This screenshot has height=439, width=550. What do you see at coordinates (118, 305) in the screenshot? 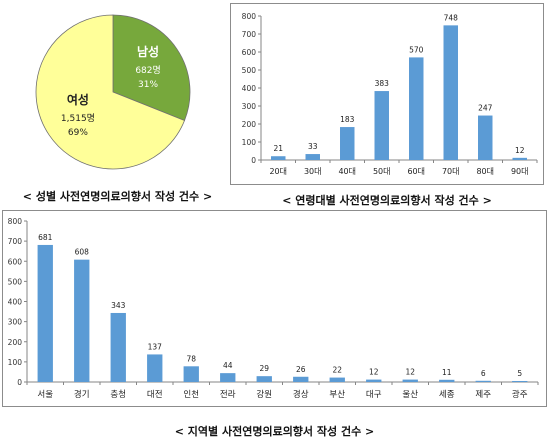
I see `bar-value-label: 343` at bounding box center [118, 305].